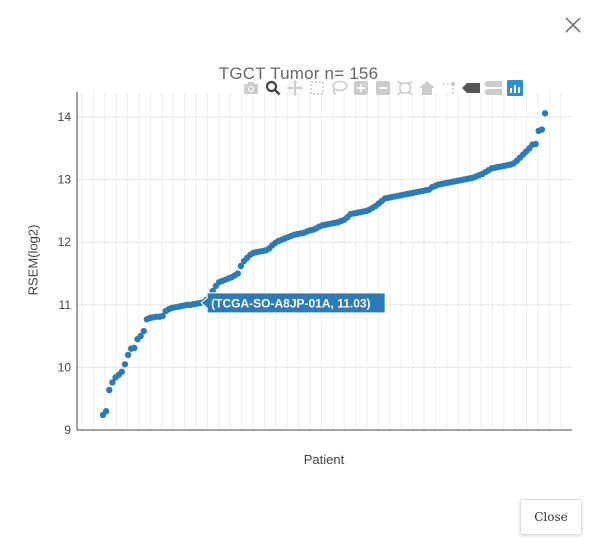  I want to click on hover-compare-icon, so click(493, 88).